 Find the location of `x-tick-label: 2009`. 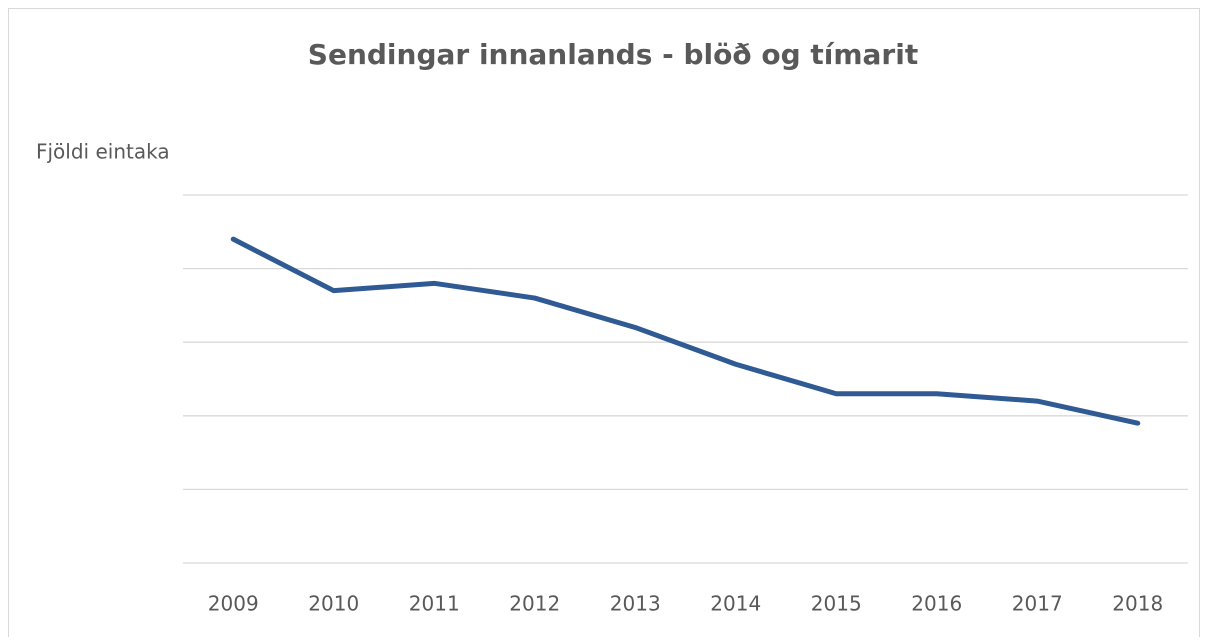

x-tick-label: 2009 is located at coordinates (233, 604).